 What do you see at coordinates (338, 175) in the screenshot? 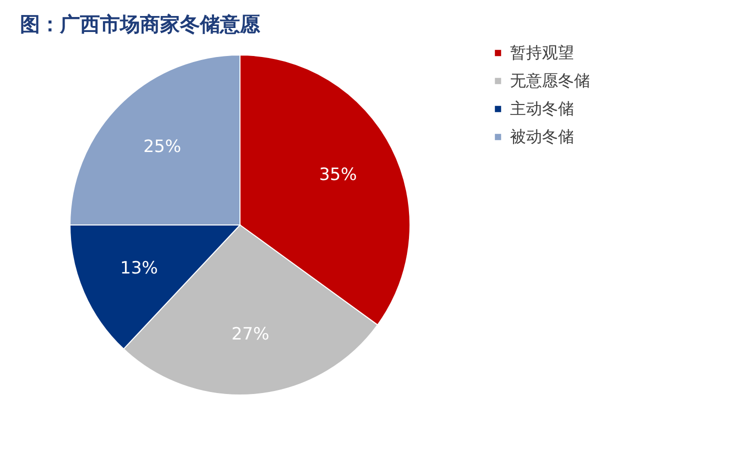
I see `data-label: 35%` at bounding box center [338, 175].